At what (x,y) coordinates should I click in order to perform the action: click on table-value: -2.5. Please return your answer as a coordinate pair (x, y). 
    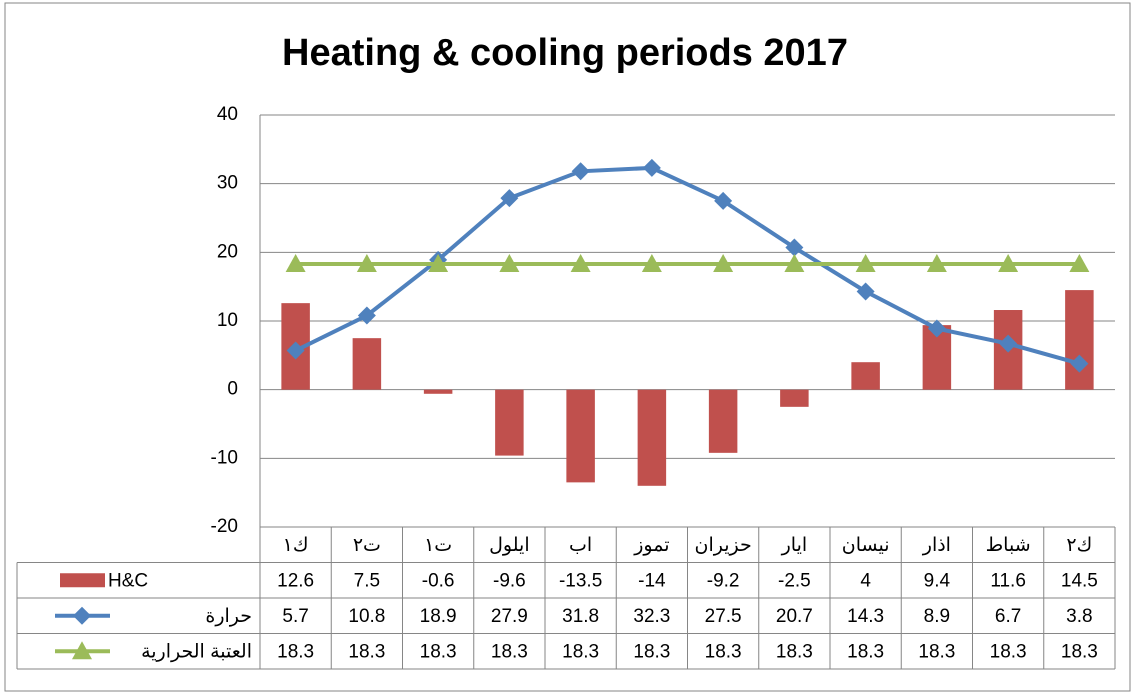
    Looking at the image, I should click on (794, 580).